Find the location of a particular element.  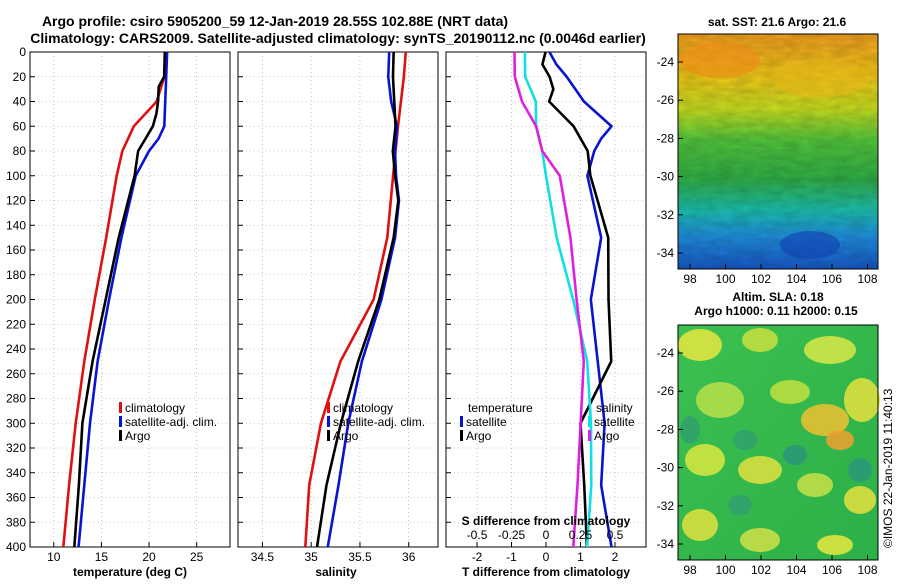

depth-tick-label: 100 is located at coordinates (16, 176).